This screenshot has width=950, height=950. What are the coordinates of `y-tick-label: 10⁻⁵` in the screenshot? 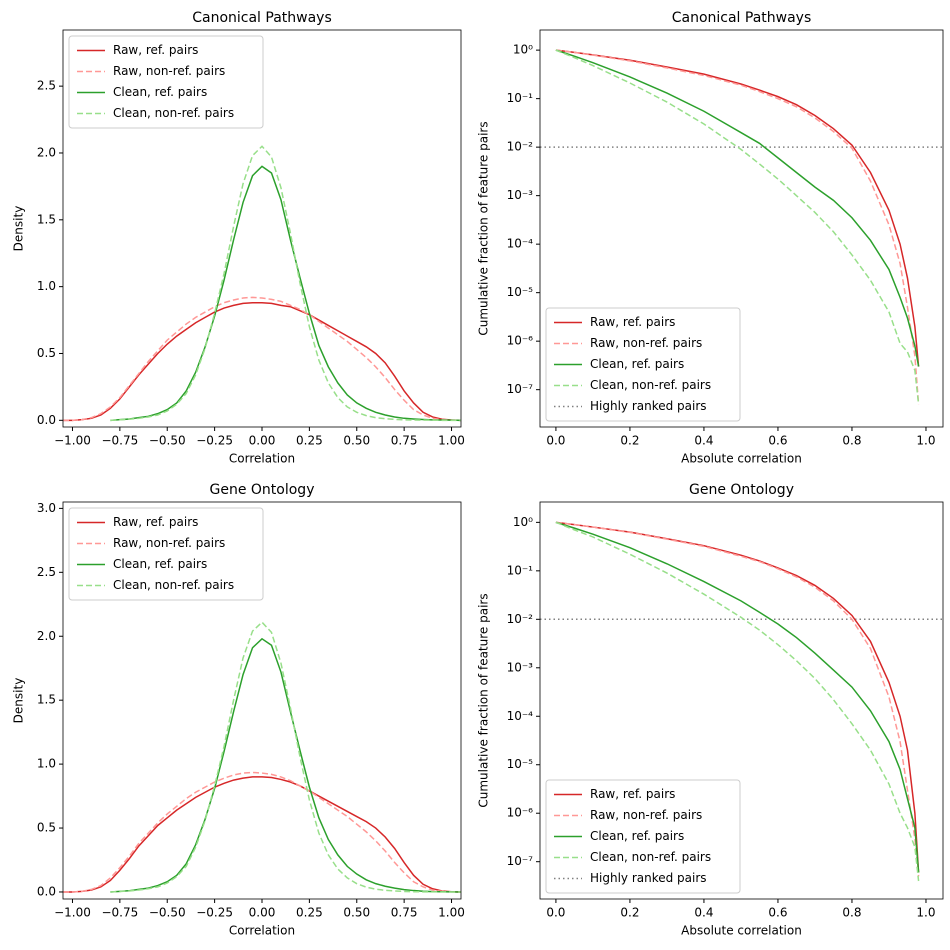 It's located at (520, 764).